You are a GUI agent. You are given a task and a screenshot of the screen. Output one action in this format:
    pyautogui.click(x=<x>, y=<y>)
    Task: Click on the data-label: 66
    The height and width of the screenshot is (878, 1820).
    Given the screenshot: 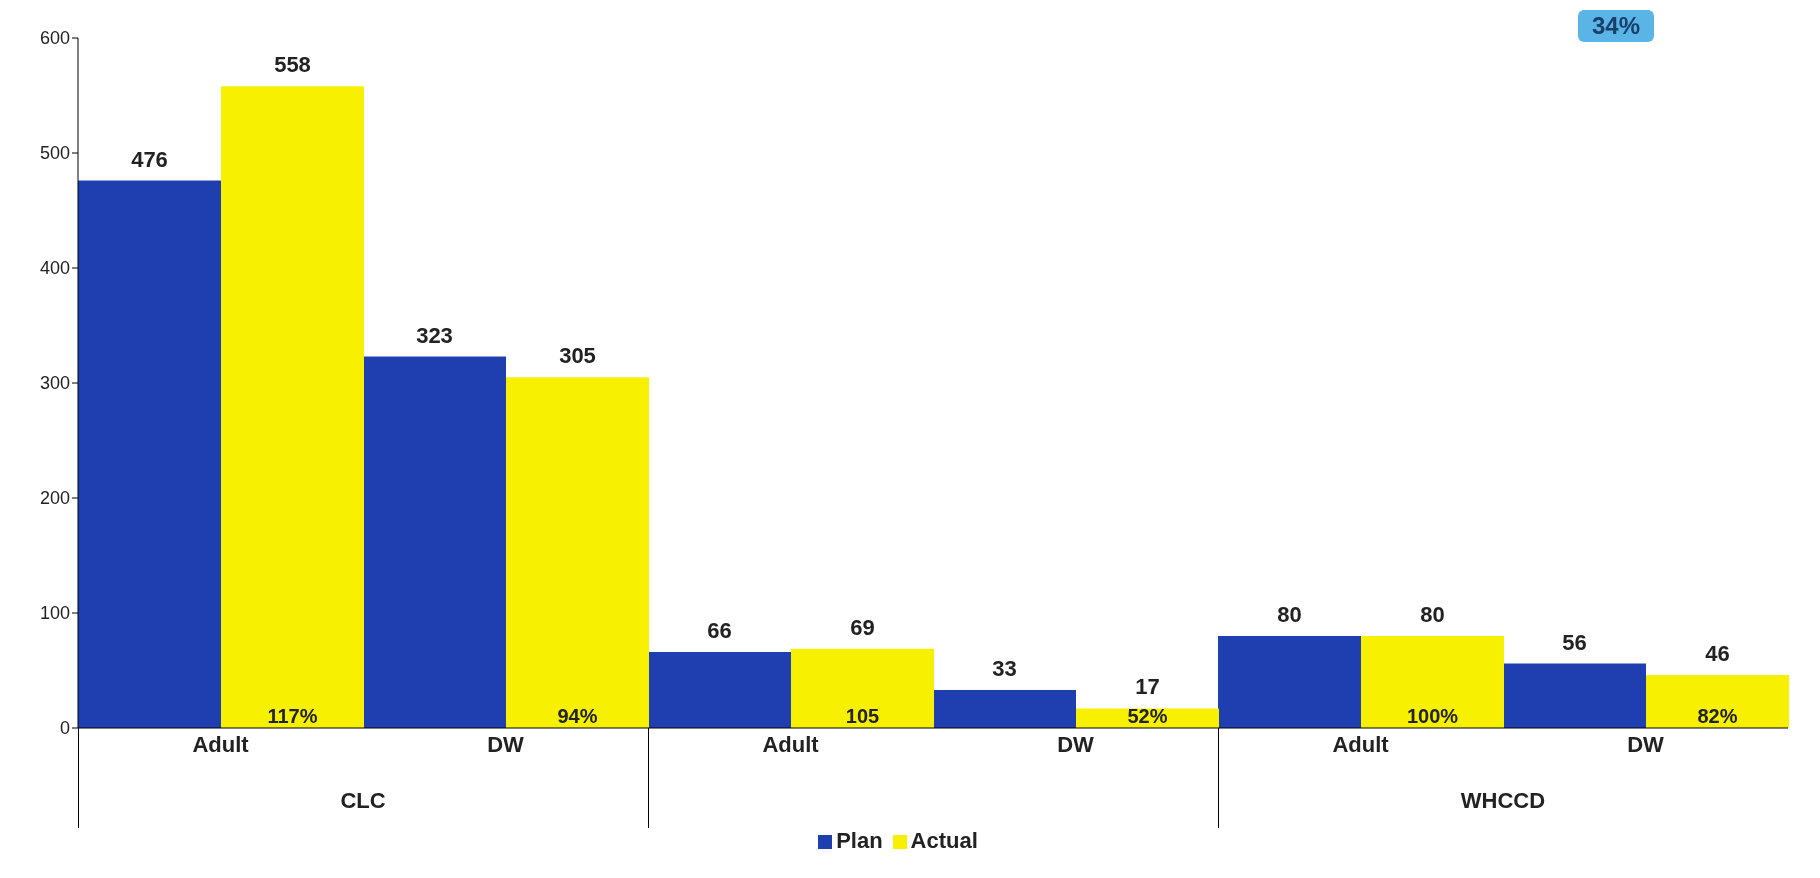 What is the action you would take?
    pyautogui.click(x=719, y=631)
    